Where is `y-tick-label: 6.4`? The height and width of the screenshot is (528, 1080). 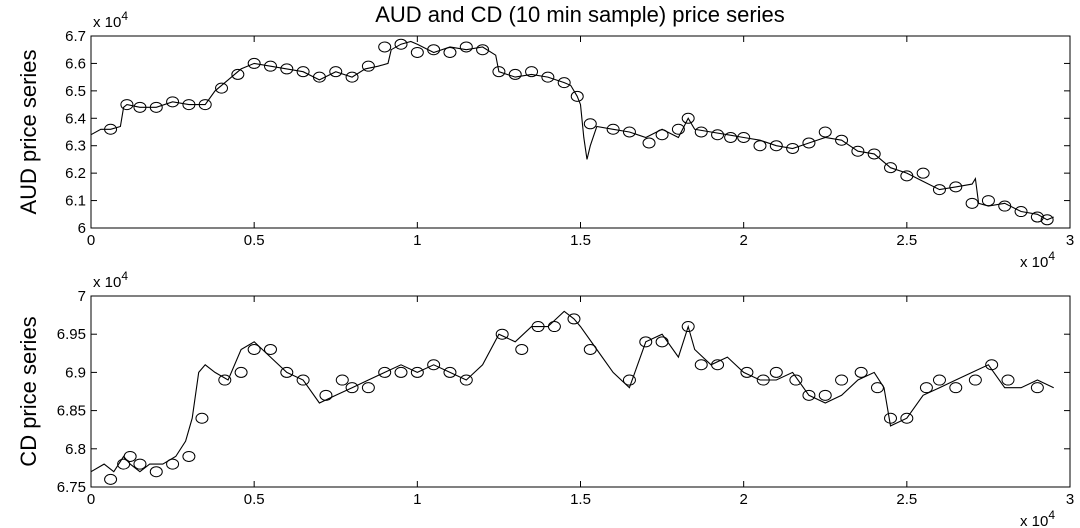
y-tick-label: 6.4 is located at coordinates (75, 118).